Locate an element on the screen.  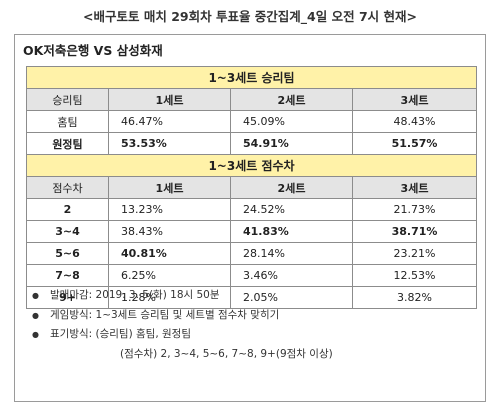
row-label: 3~4 is located at coordinates (67, 231).